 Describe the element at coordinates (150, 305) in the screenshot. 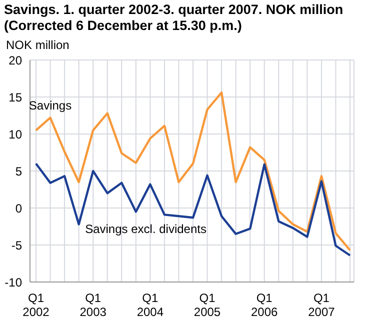

I see `x-tick-label: Q1 2004` at that location.